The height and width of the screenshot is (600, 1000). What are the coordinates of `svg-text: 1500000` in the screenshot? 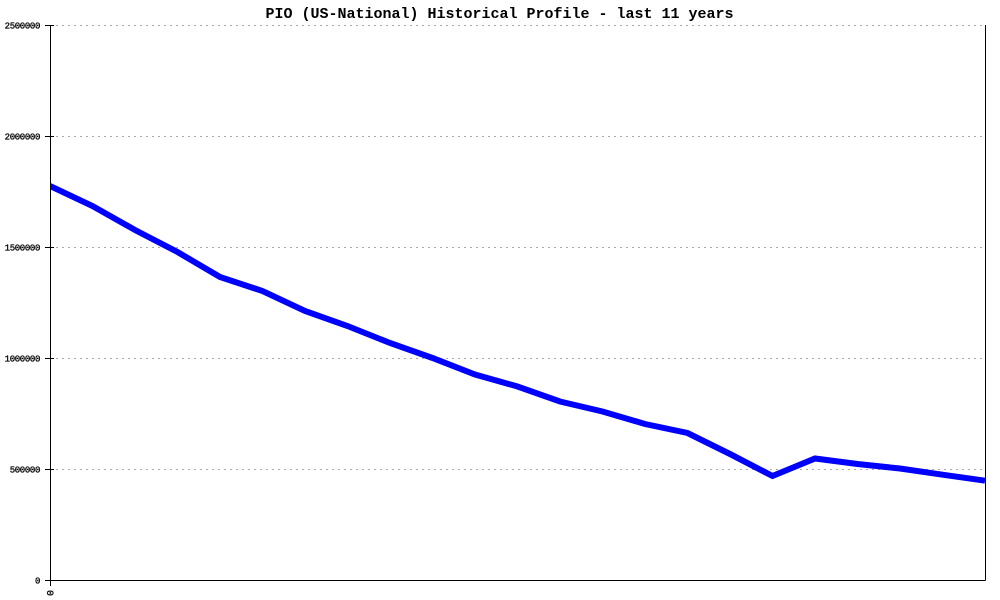 It's located at (22, 248).